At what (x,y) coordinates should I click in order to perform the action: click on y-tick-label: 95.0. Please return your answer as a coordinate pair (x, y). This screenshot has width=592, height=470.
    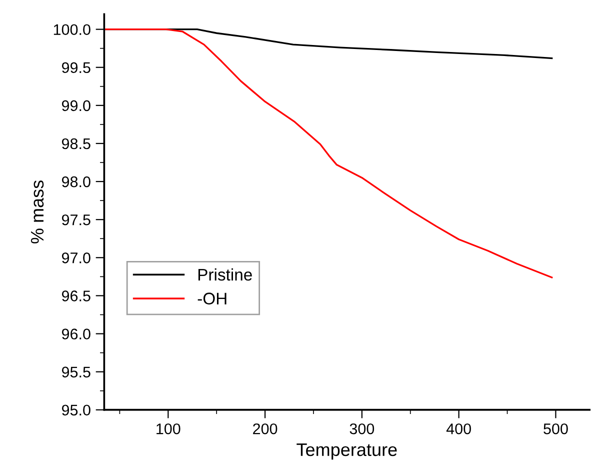
    Looking at the image, I should click on (76, 410).